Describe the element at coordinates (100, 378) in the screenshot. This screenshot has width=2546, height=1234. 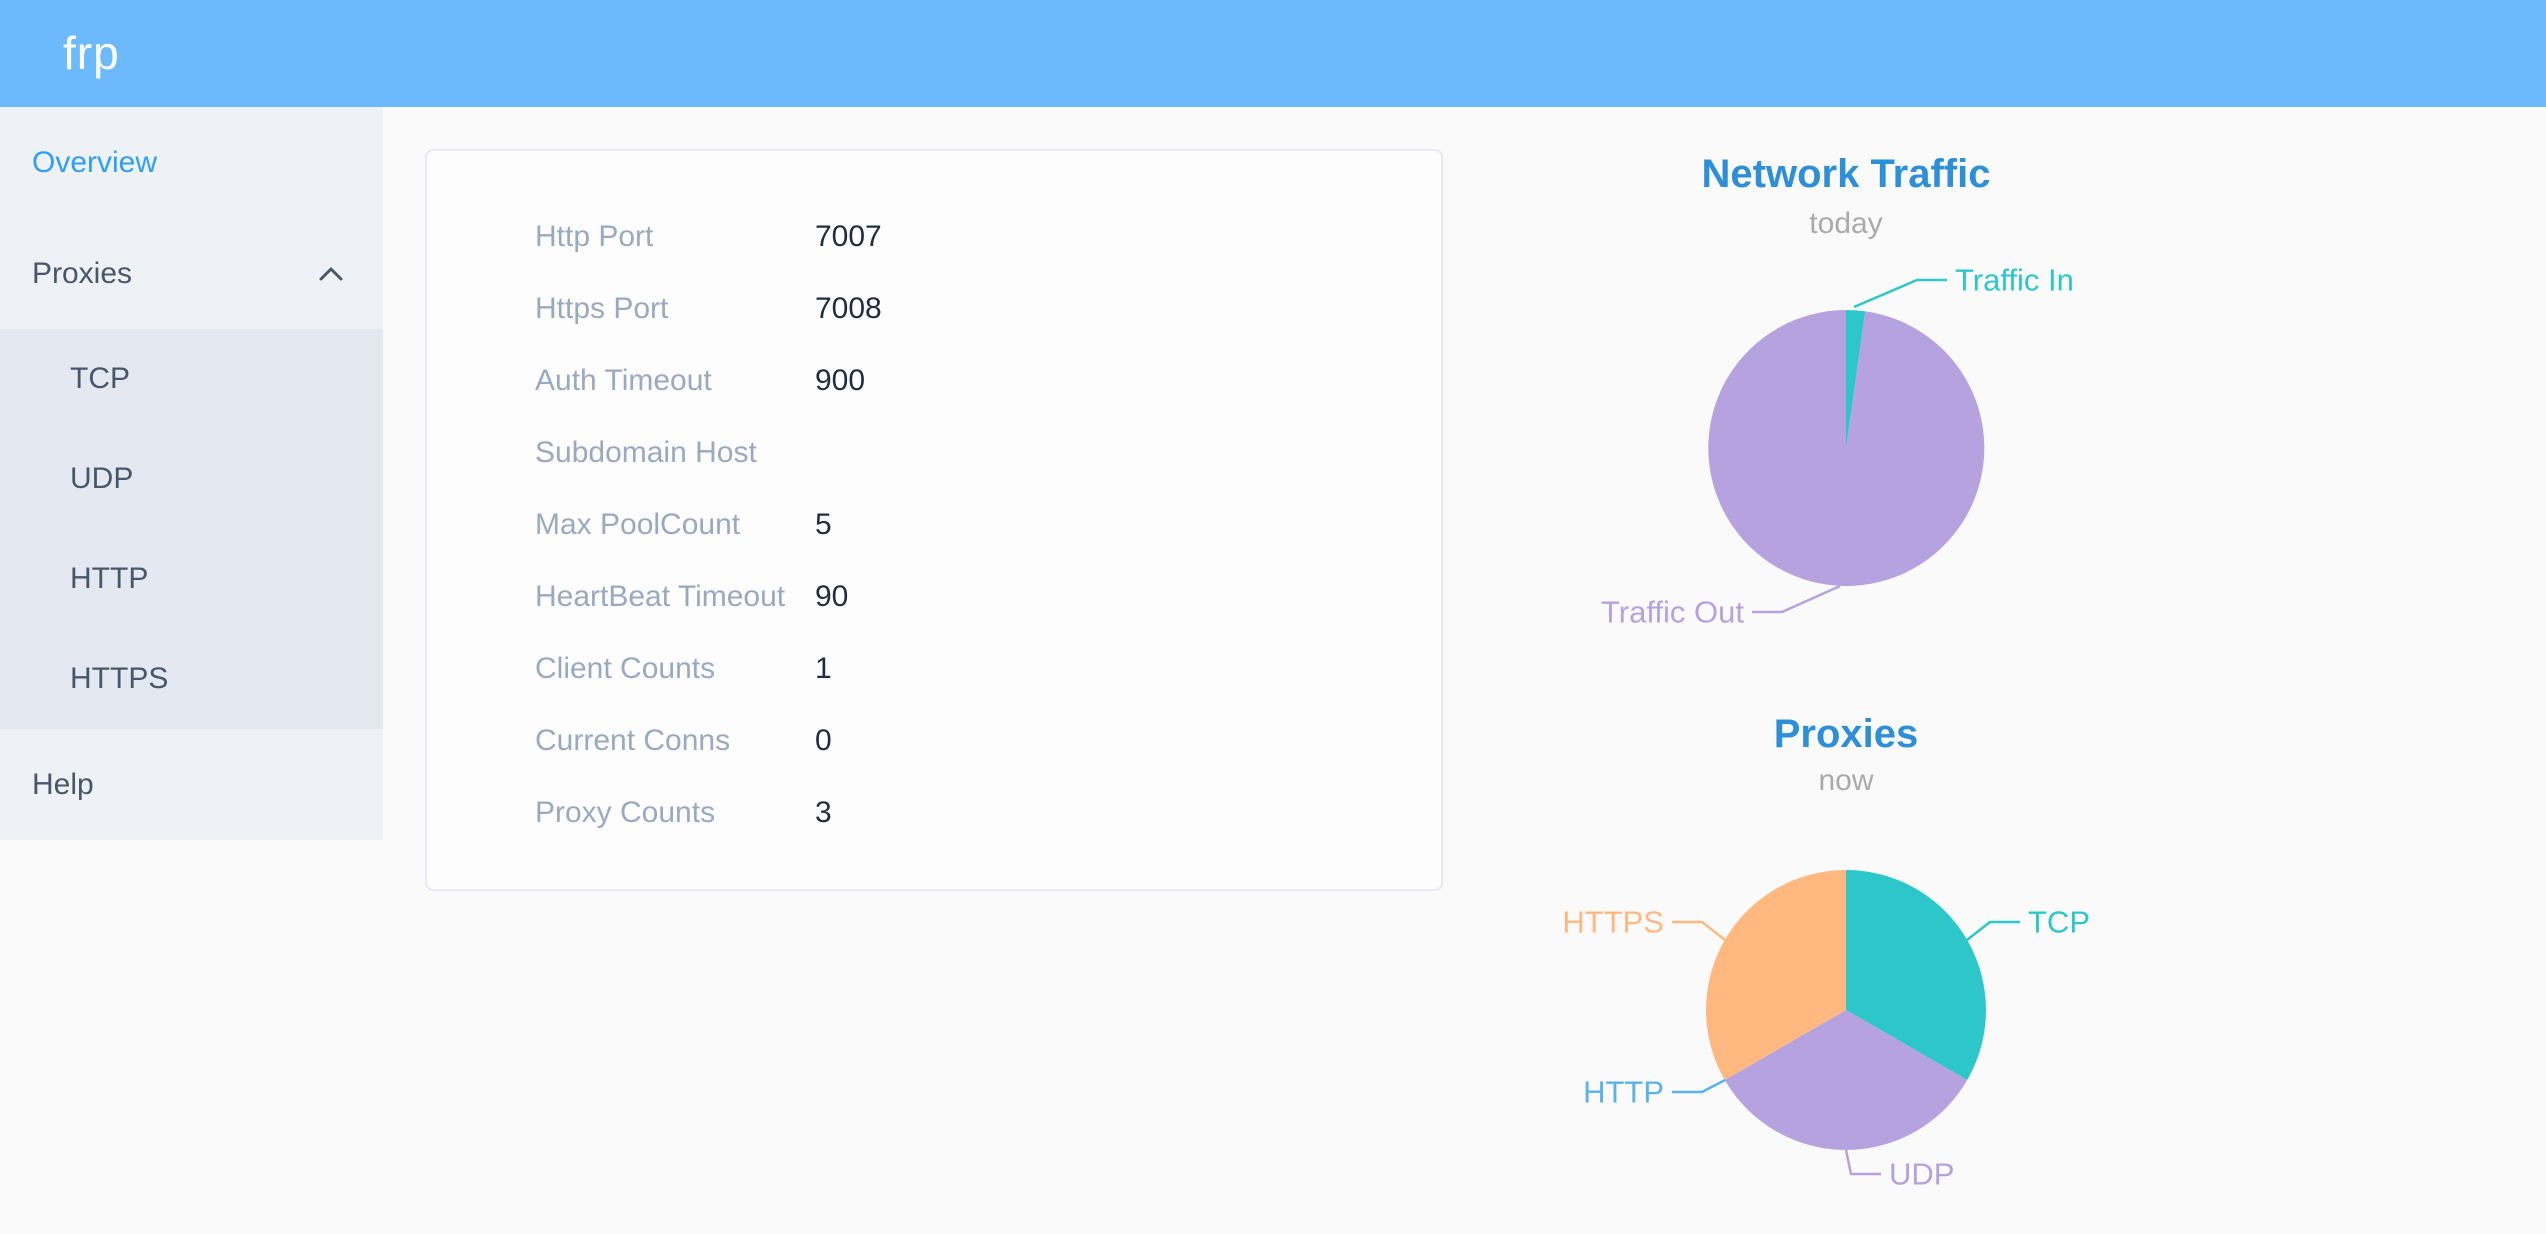
I see `sidebar-item-label: TCP` at that location.